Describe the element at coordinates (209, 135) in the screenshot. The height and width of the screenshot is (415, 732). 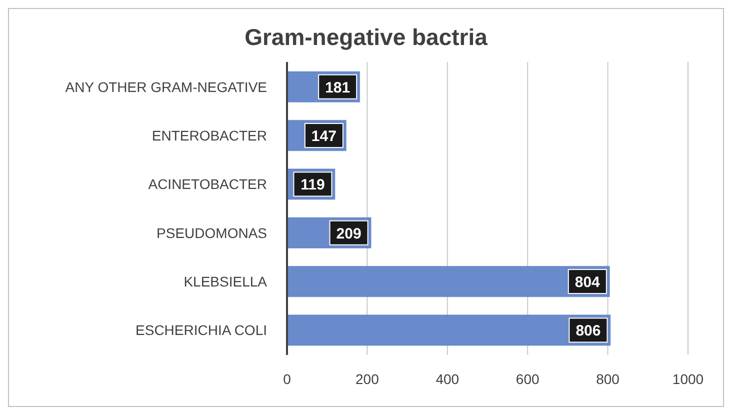
I see `y-tick-label: ENTEROBACTER` at that location.